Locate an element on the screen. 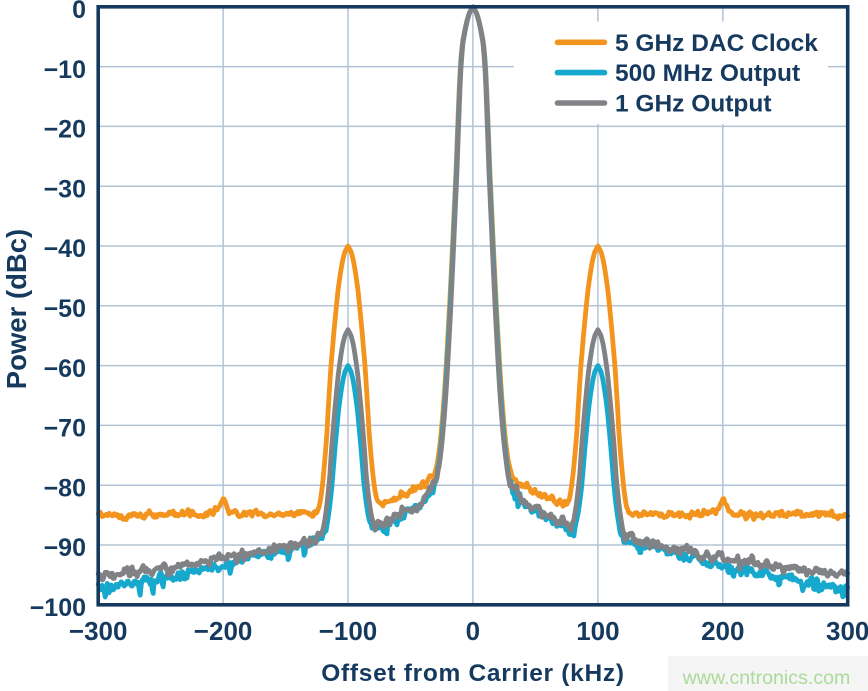 This screenshot has height=691, width=868. svg-text: 5 GHz DAC Clock is located at coordinates (716, 43).